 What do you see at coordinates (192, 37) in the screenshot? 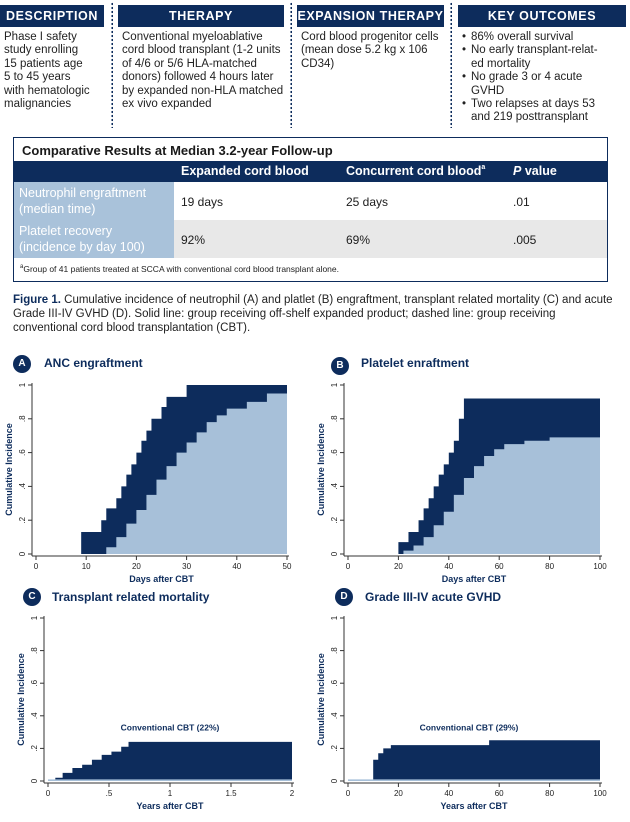
I see `therapy-line: Conventional myeloablative` at bounding box center [192, 37].